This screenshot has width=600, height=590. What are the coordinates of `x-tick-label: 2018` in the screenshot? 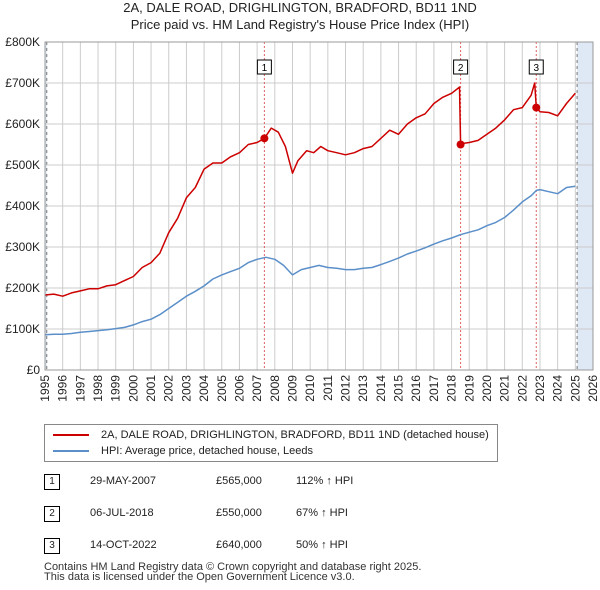 It's located at (452, 388).